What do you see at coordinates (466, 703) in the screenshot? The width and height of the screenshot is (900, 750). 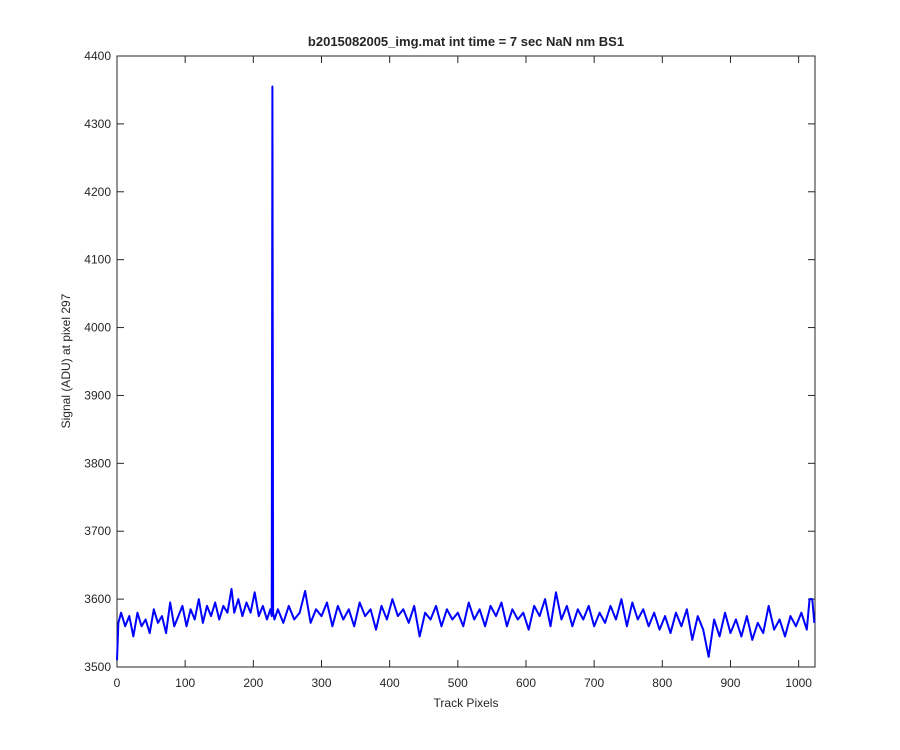 I see `x-axis-label: Track Pixels` at bounding box center [466, 703].